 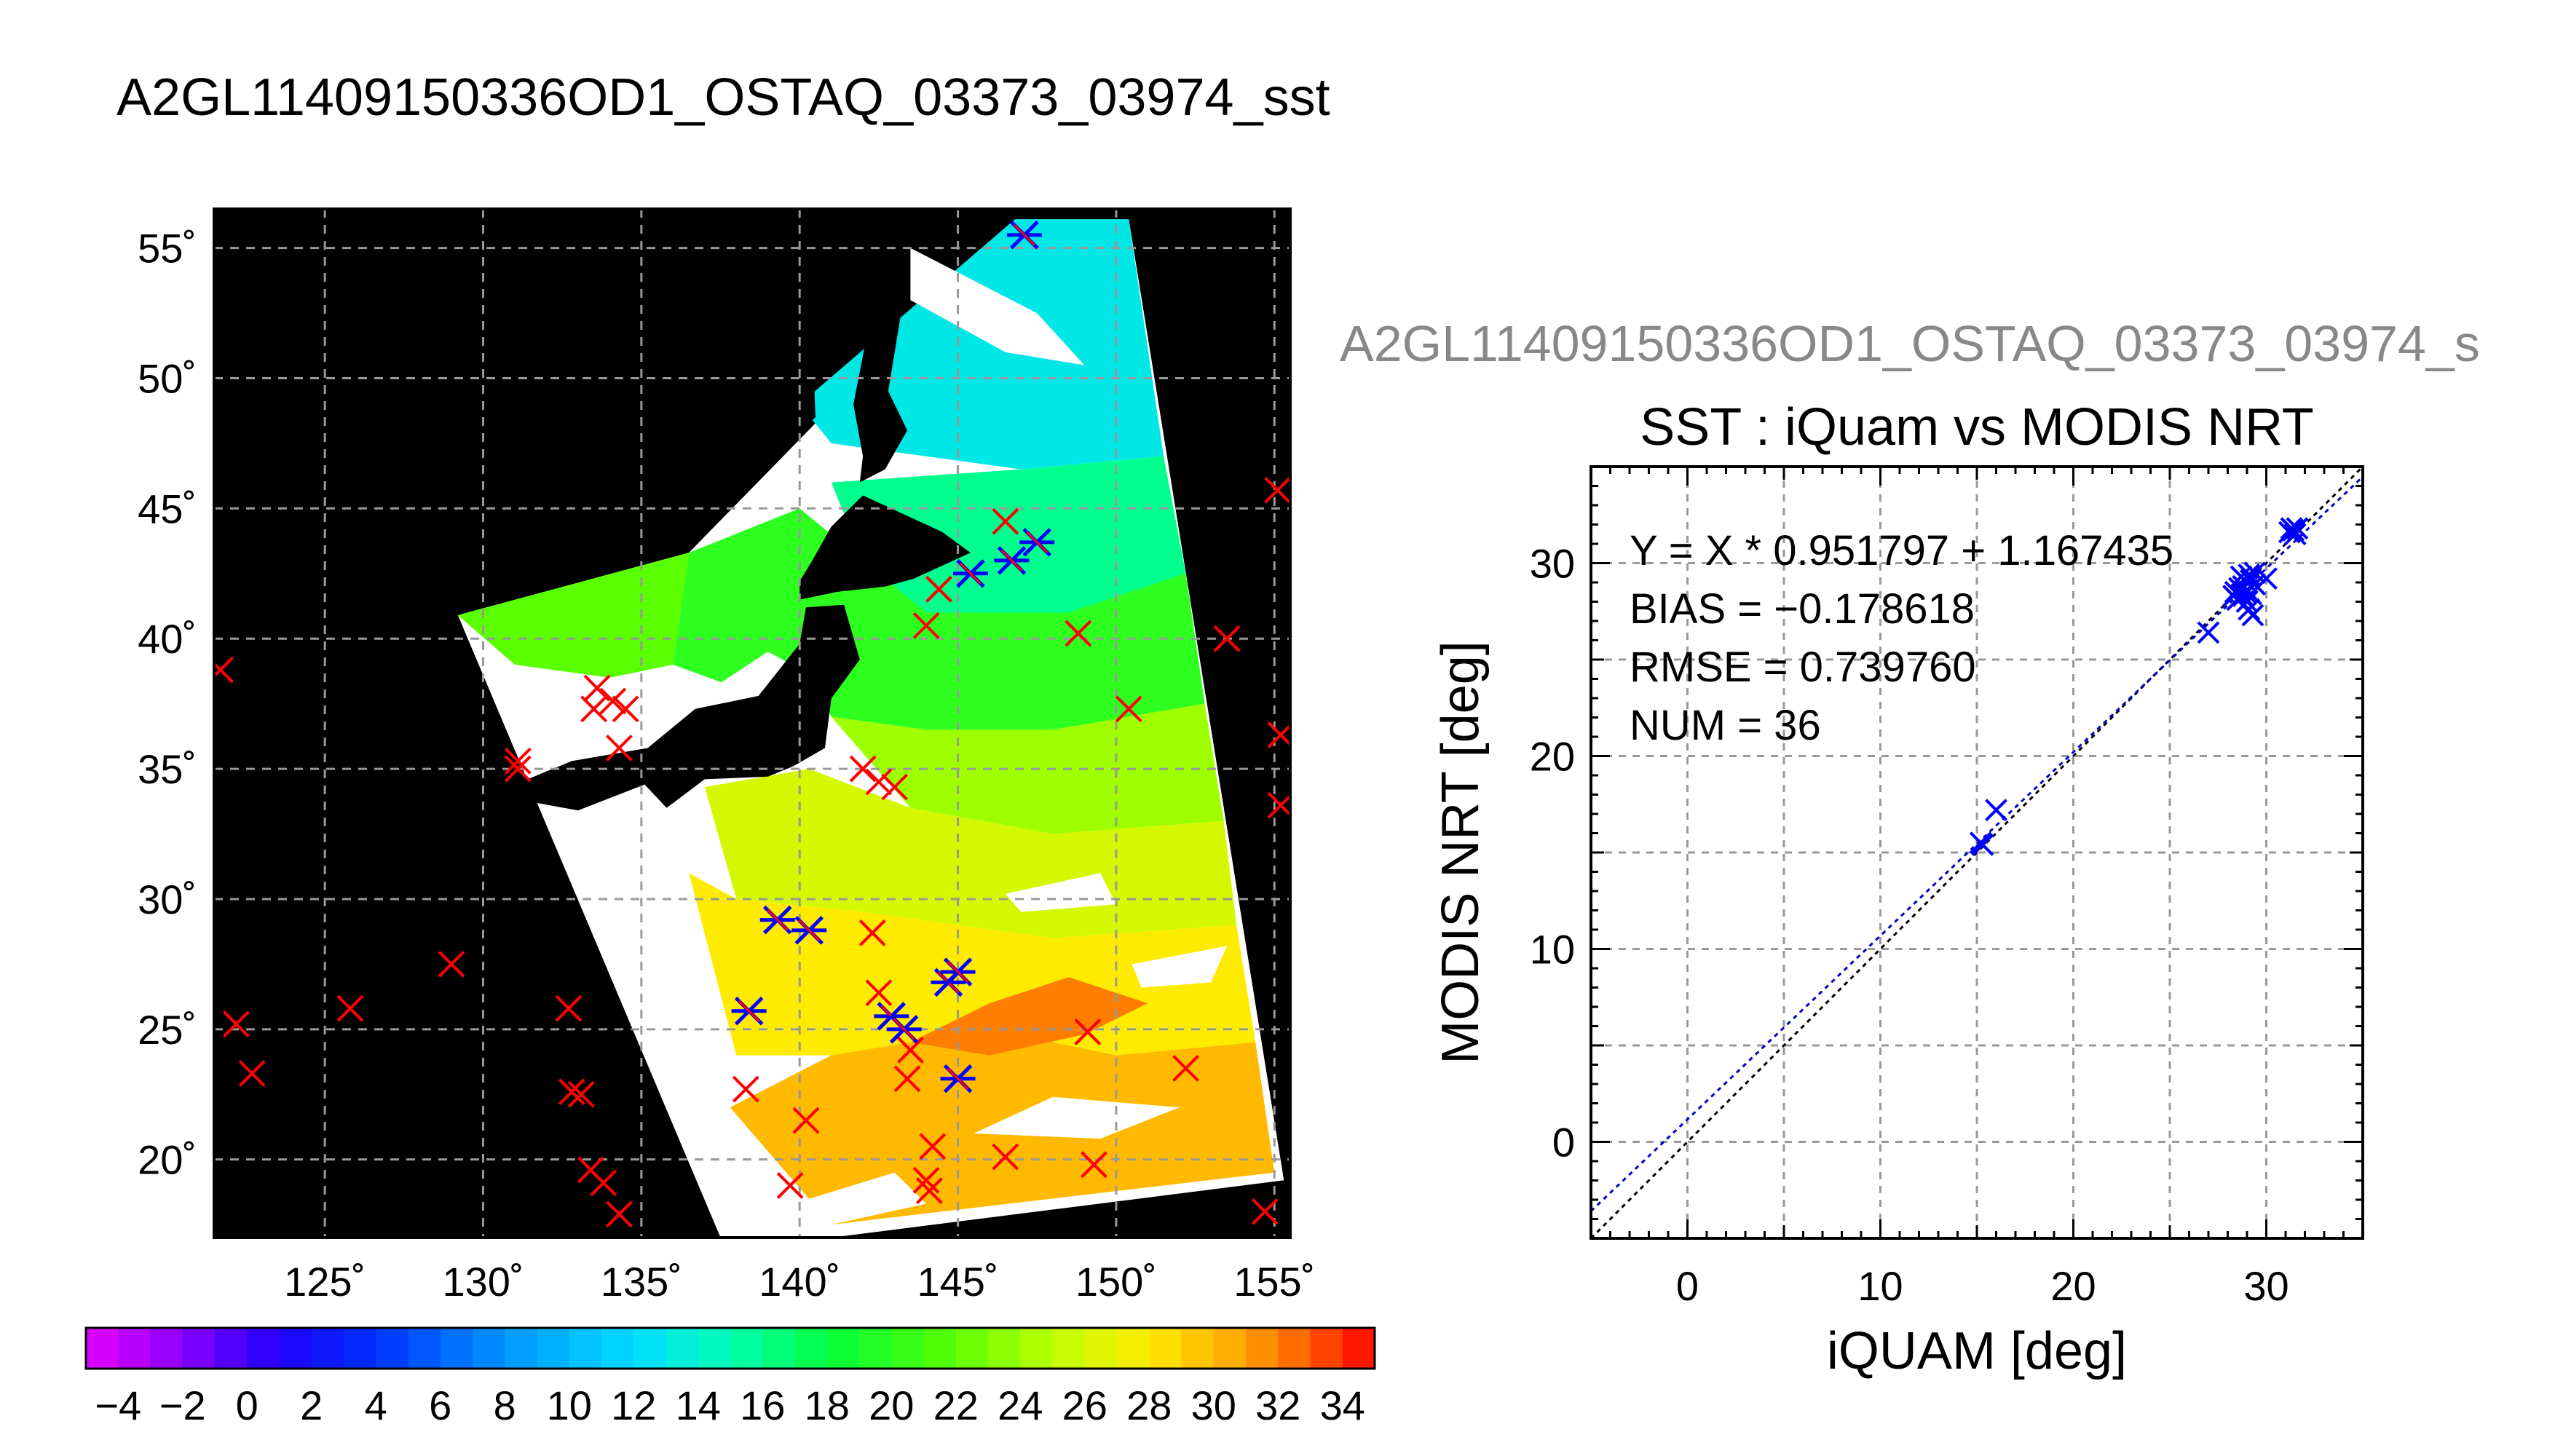 I want to click on scatter-x-tick-label: 30, so click(x=2266, y=1286).